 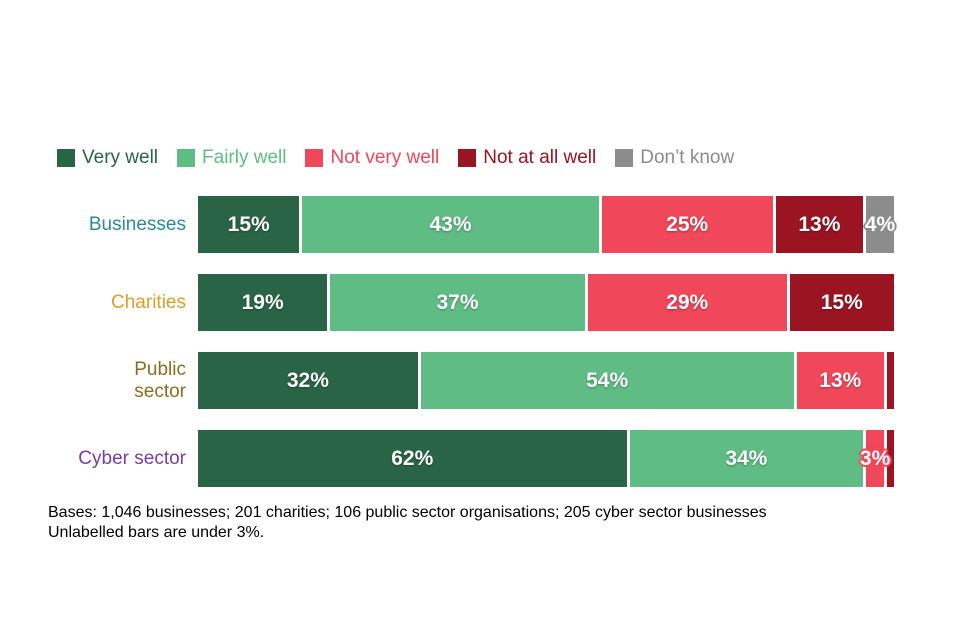 I want to click on segment-value-label: 32%, so click(x=307, y=380).